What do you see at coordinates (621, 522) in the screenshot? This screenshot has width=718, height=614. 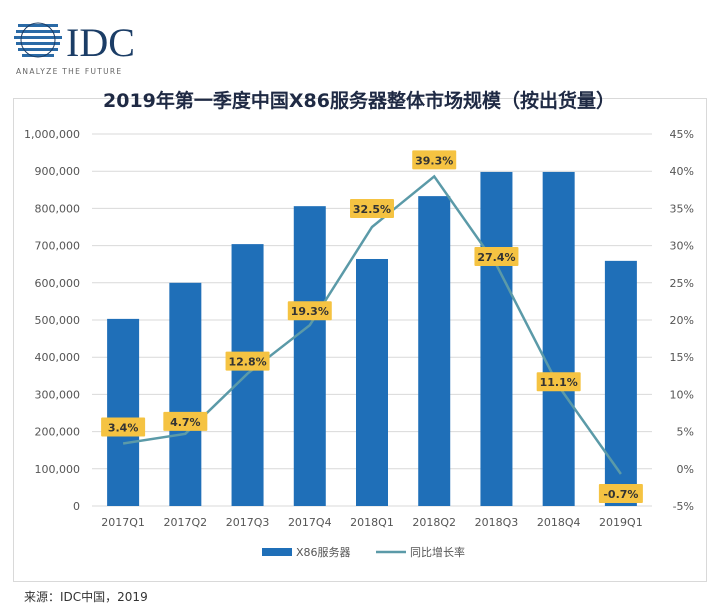 I see `category-label: 2019Q1` at bounding box center [621, 522].